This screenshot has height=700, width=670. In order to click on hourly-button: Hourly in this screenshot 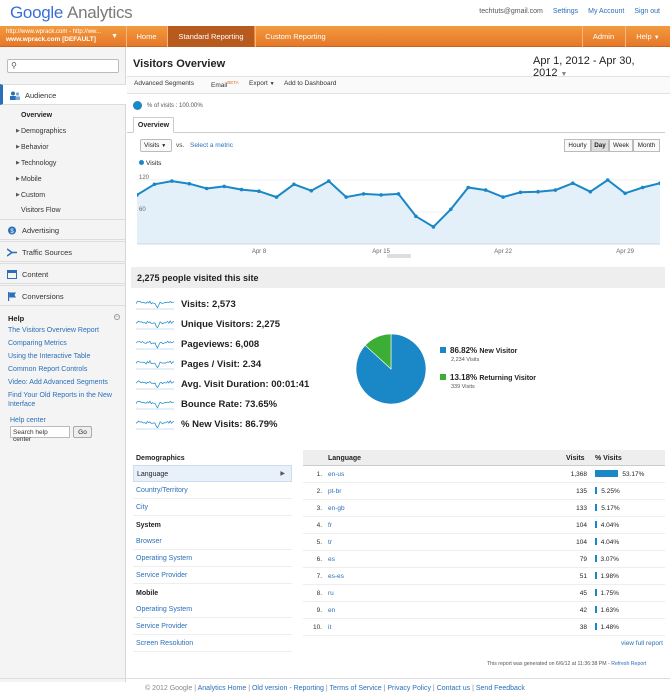, I will do `click(577, 145)`.